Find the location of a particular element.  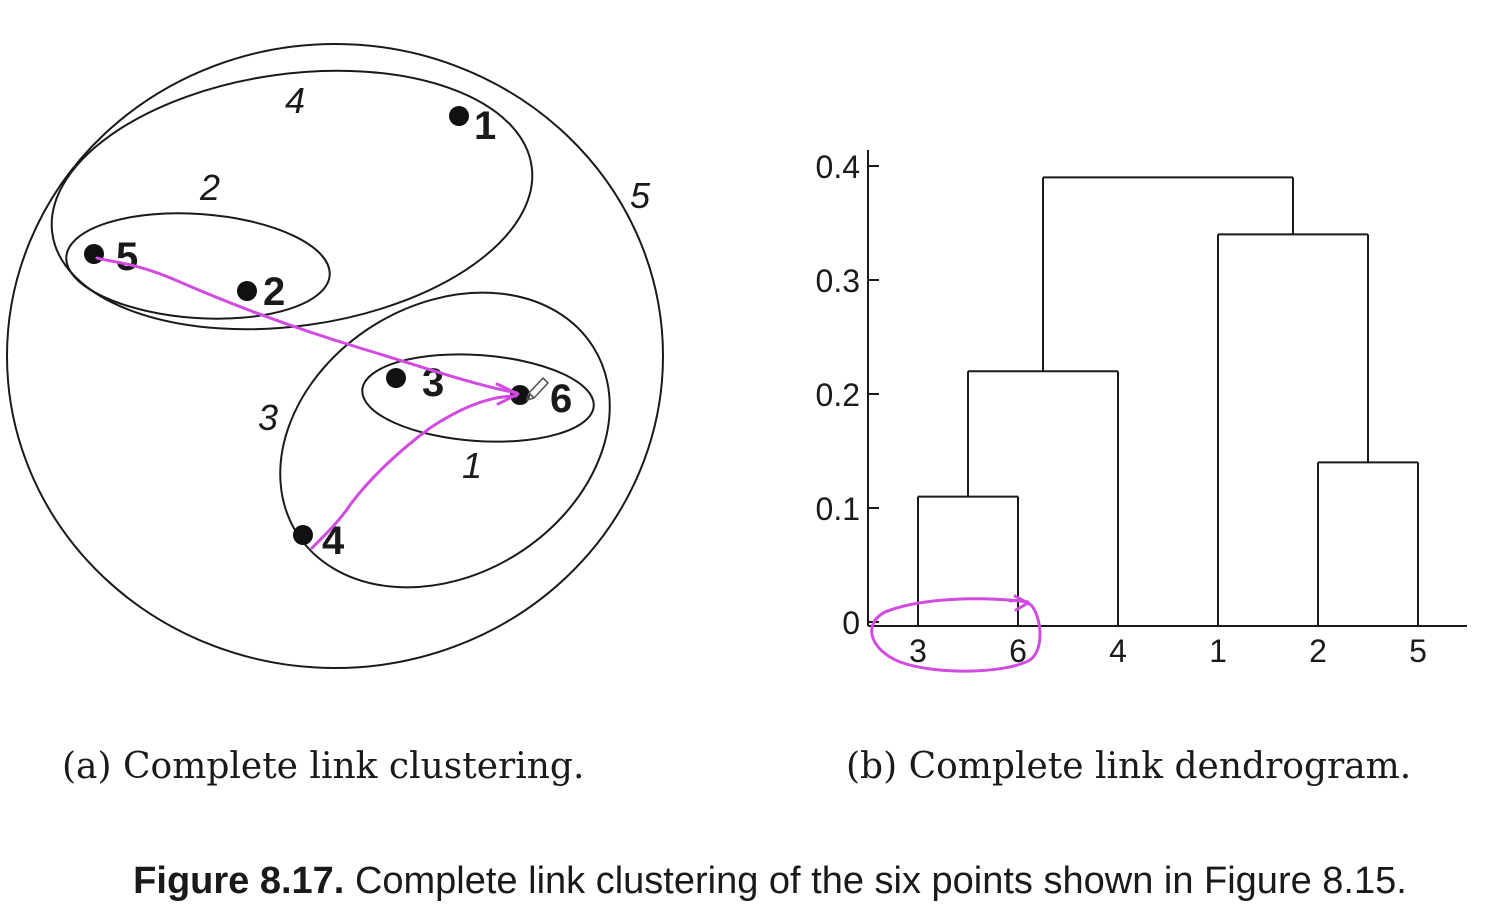

point-1-label: 1 is located at coordinates (485, 126).